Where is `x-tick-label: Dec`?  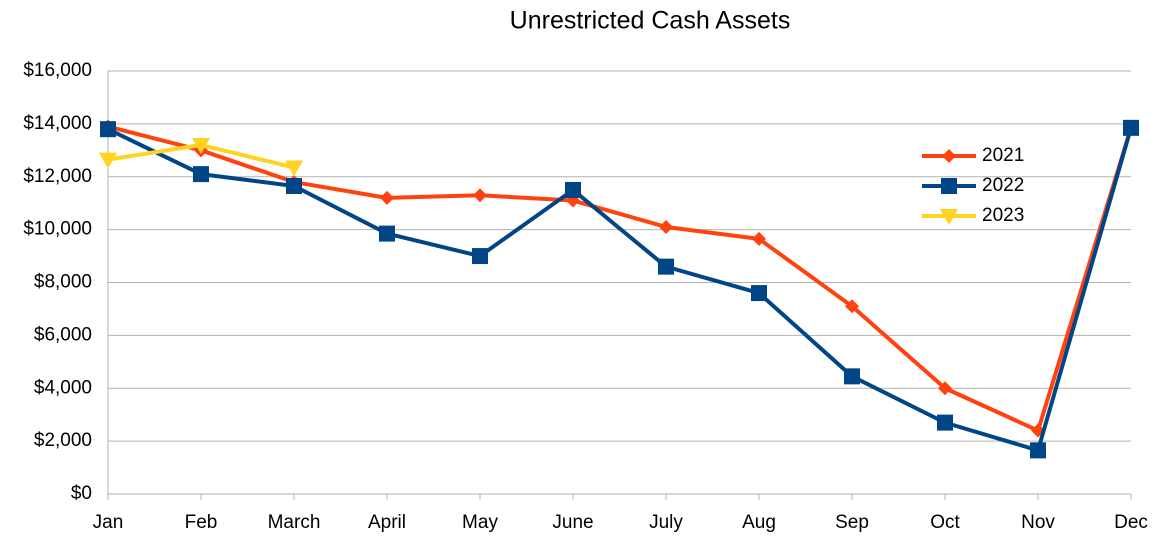
x-tick-label: Dec is located at coordinates (1131, 522).